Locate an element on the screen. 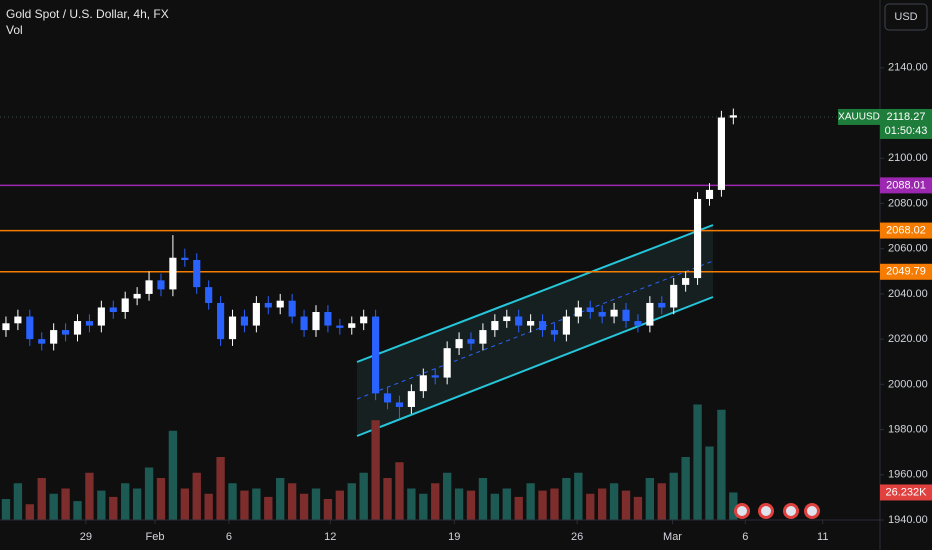 The image size is (932, 550). y-tick-label: 2060.00 is located at coordinates (908, 249).